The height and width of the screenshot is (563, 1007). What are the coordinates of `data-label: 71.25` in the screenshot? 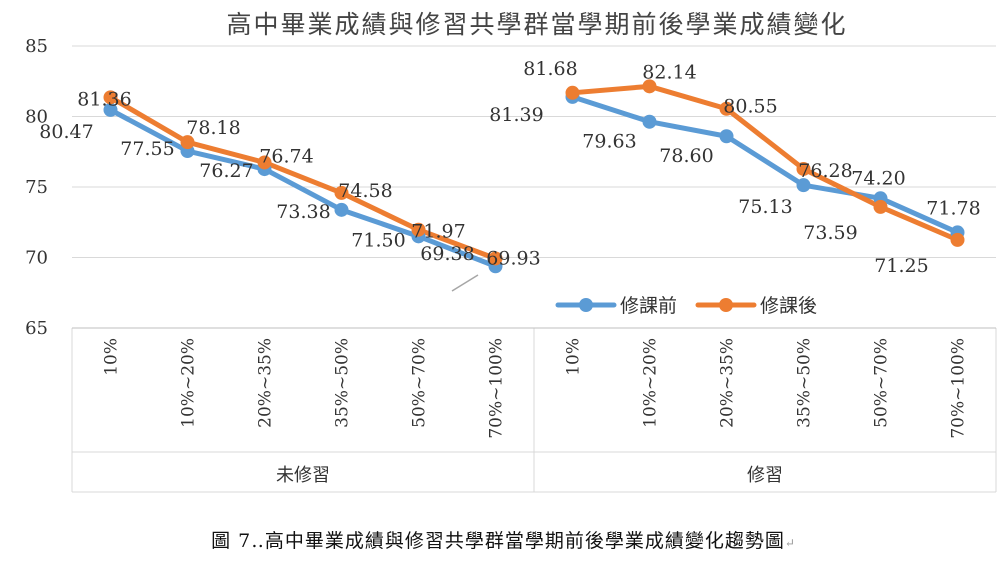 It's located at (901, 266).